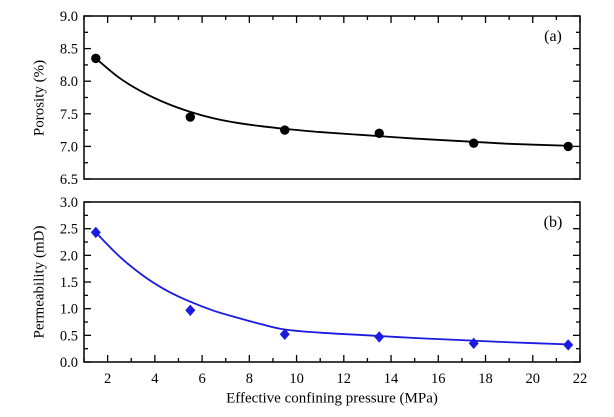 The width and height of the screenshot is (614, 417). I want to click on panel-b-x-ticks, so click(332, 358).